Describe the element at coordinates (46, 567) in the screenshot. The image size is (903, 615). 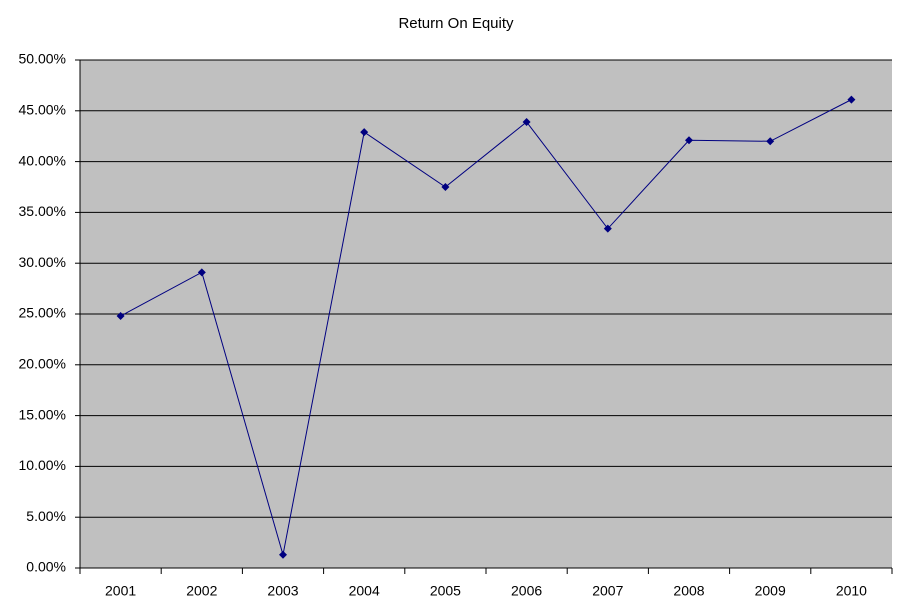
I see `y-tick-label: 0.00%` at that location.